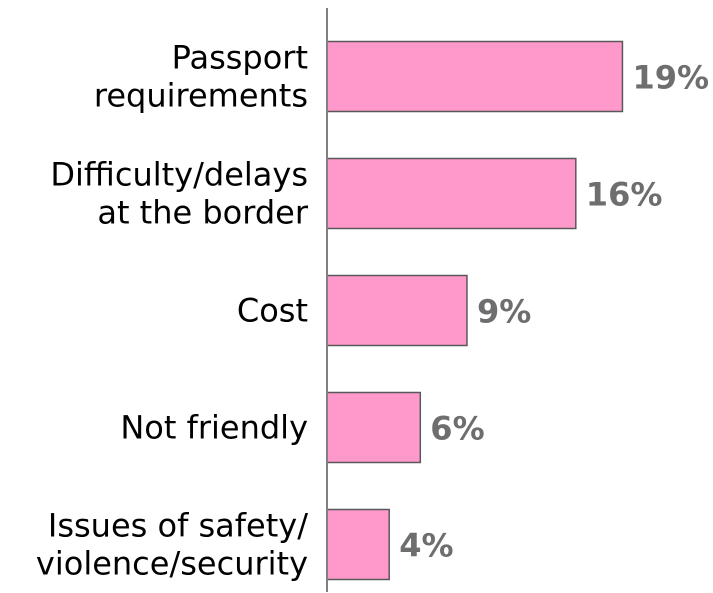 This screenshot has width=713, height=593. I want to click on category-label: Passport, so click(240, 58).